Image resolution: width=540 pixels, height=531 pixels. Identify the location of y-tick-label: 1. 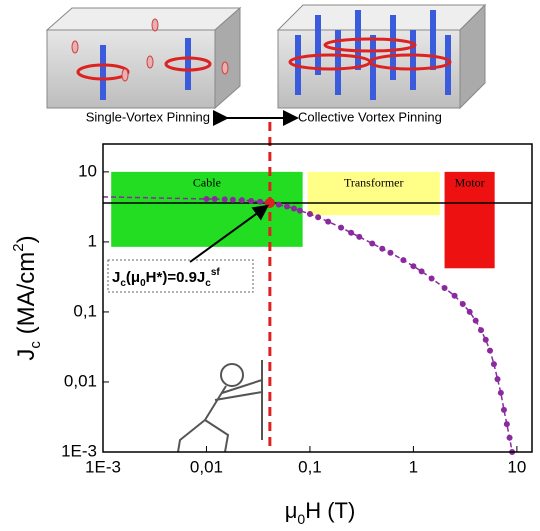
(92, 240).